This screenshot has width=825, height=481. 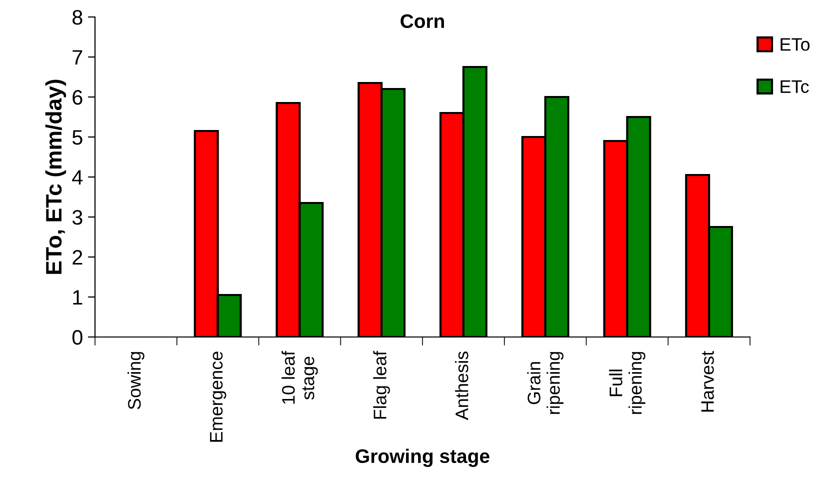 I want to click on x-tick-label: Flag leaf, so click(x=381, y=384).